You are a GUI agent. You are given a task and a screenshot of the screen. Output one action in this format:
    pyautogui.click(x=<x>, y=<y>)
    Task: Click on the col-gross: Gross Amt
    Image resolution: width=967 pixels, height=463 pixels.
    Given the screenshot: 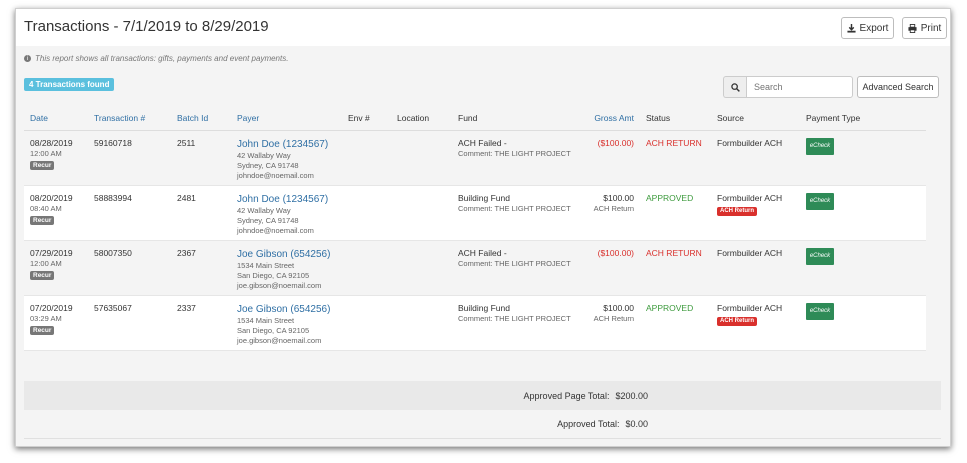 What is the action you would take?
    pyautogui.click(x=612, y=118)
    